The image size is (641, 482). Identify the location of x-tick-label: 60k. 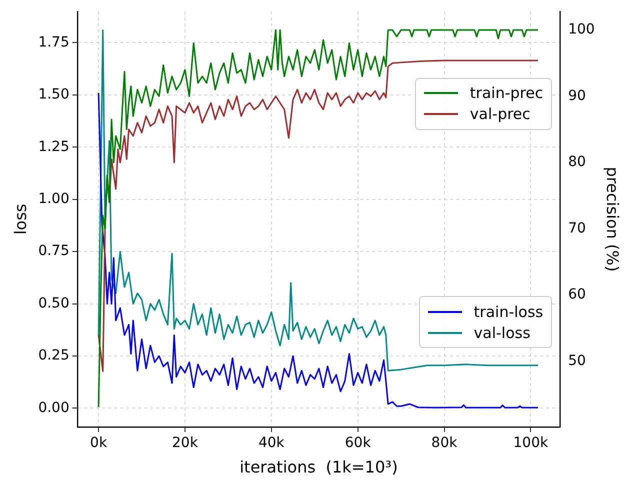
(358, 443).